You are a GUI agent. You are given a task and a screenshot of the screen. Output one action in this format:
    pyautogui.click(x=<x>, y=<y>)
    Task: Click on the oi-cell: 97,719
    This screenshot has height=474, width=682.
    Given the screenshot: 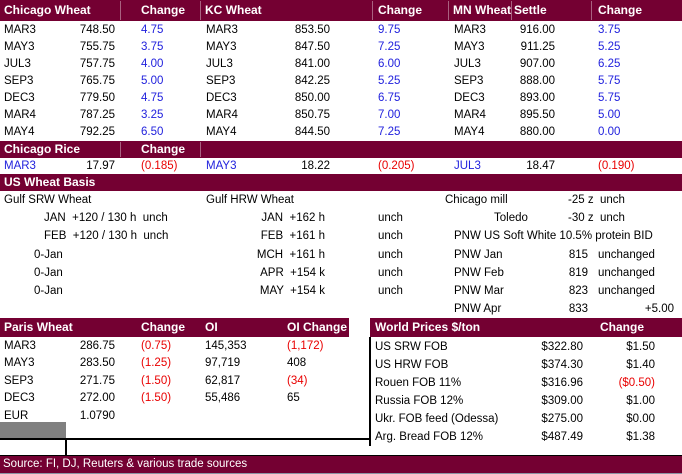 What is the action you would take?
    pyautogui.click(x=223, y=363)
    